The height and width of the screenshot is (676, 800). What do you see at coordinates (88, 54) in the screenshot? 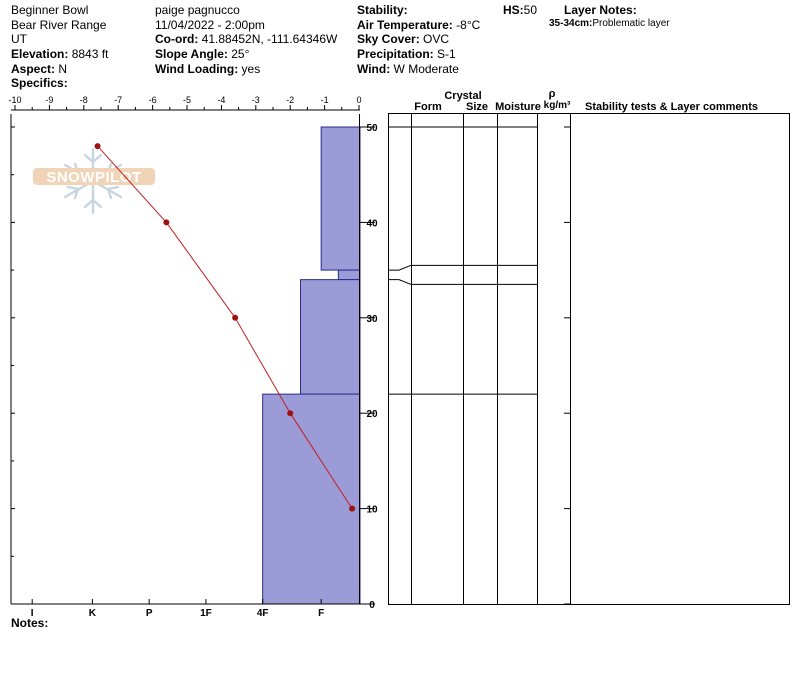
I see `elevation-value: 8843 ft` at bounding box center [88, 54].